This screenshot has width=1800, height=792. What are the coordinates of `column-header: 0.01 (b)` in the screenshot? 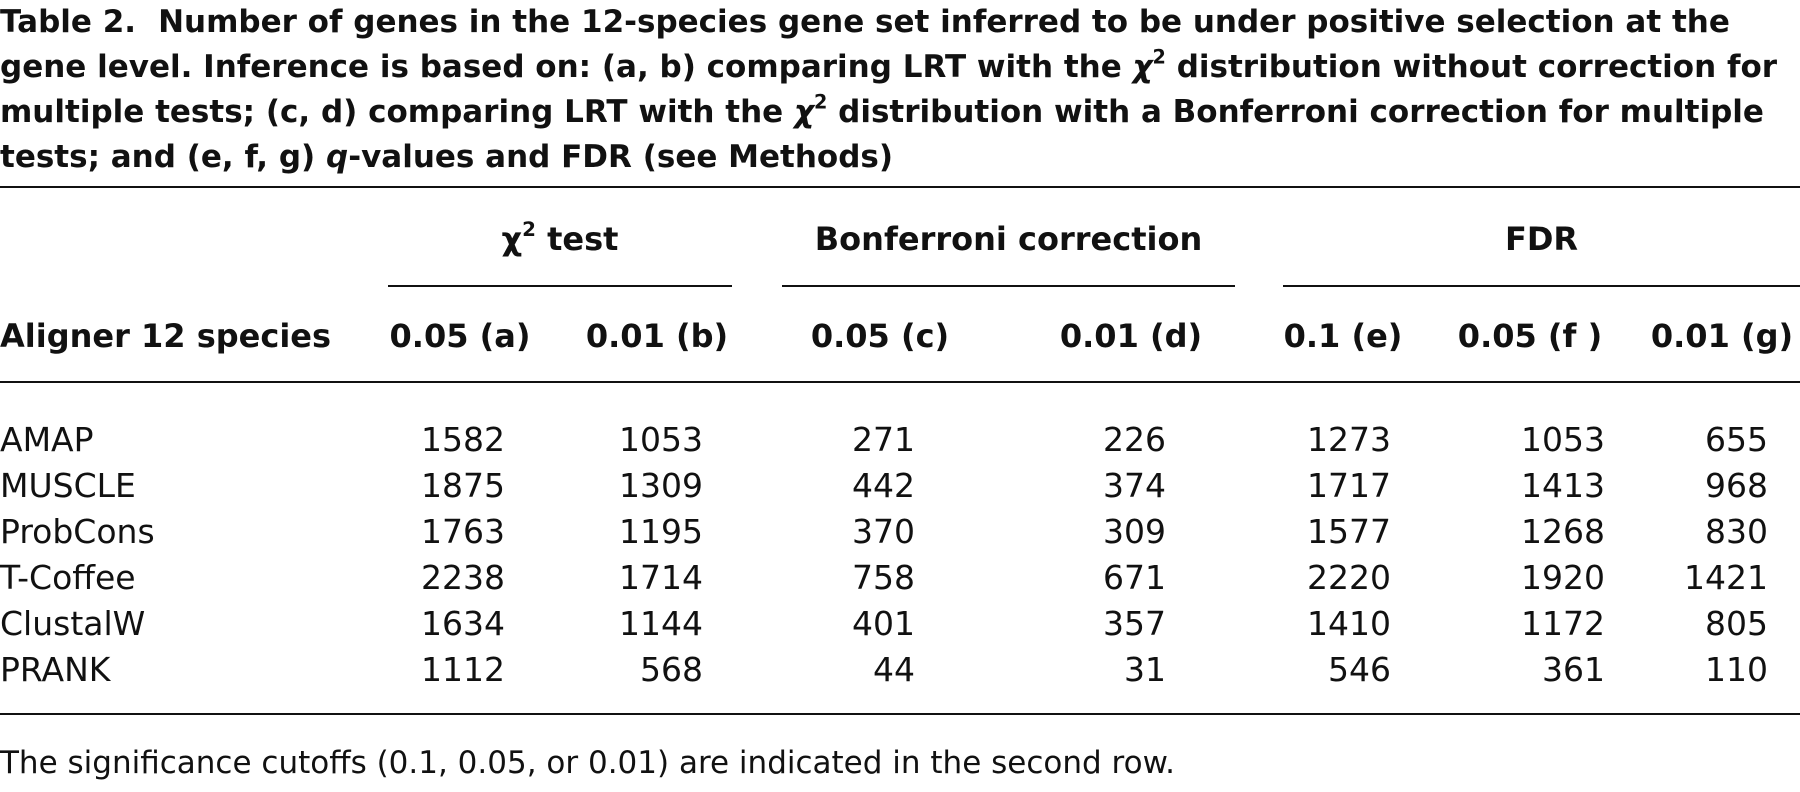 It's located at (657, 336).